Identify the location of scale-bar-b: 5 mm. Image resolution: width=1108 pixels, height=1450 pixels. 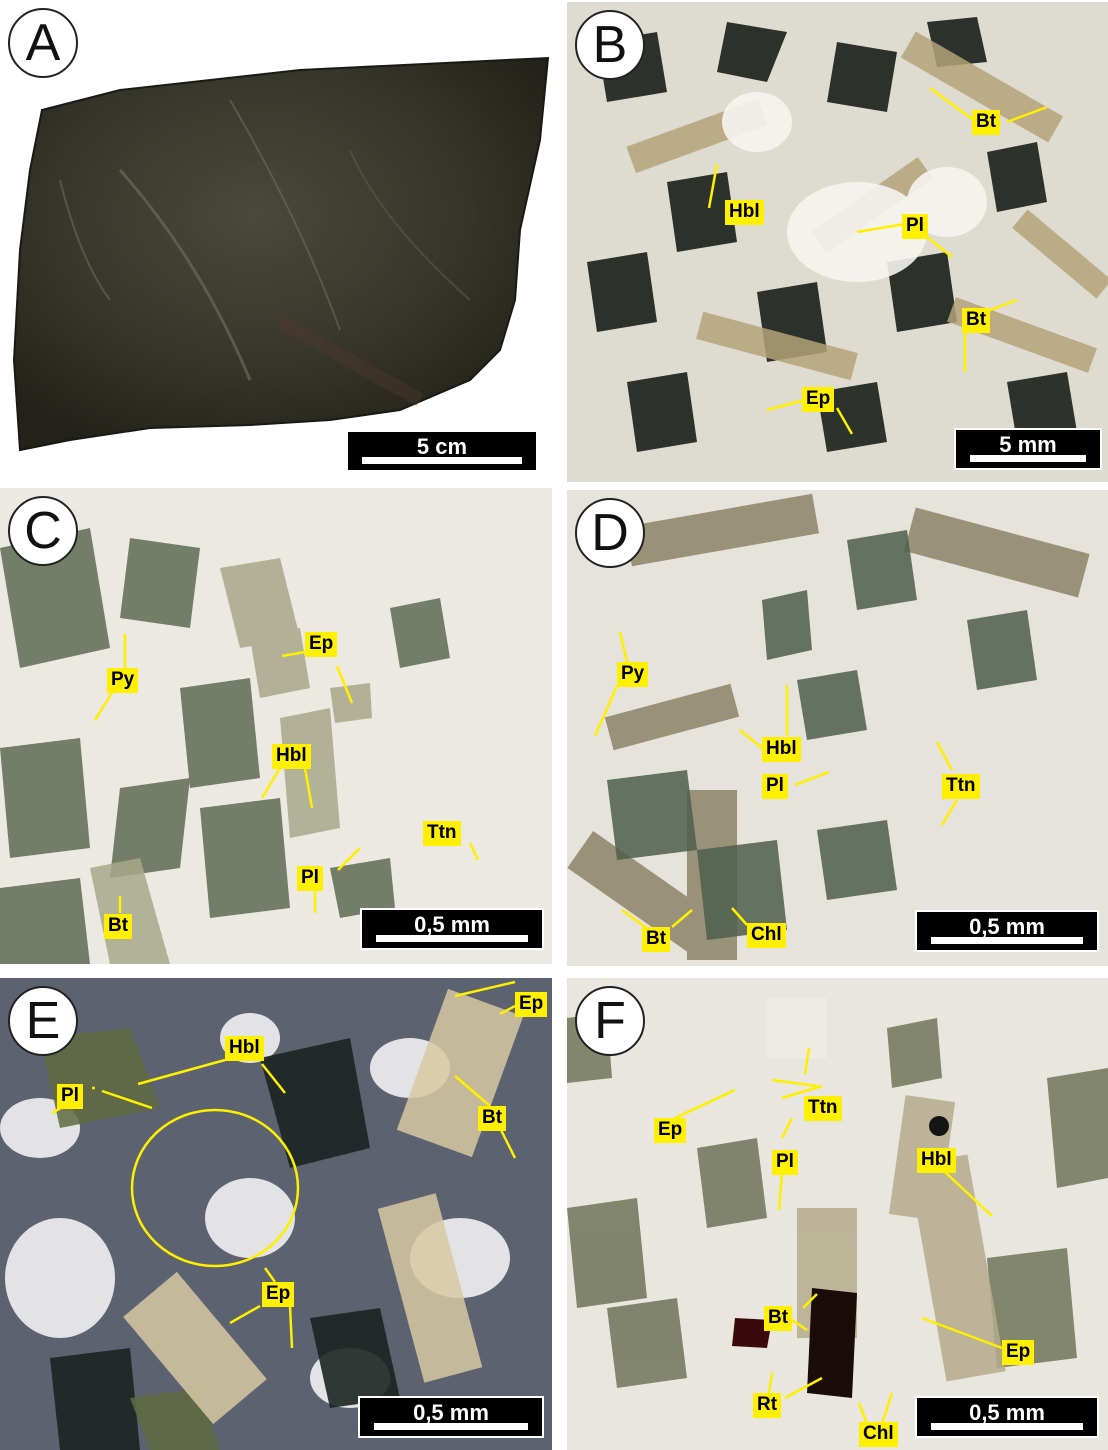
(1028, 449).